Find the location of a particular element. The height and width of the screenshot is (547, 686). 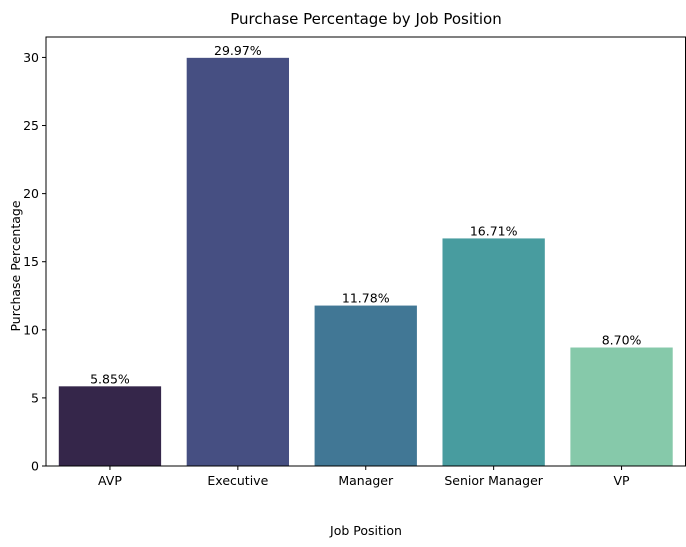

bar-senior-manager is located at coordinates (493, 352).